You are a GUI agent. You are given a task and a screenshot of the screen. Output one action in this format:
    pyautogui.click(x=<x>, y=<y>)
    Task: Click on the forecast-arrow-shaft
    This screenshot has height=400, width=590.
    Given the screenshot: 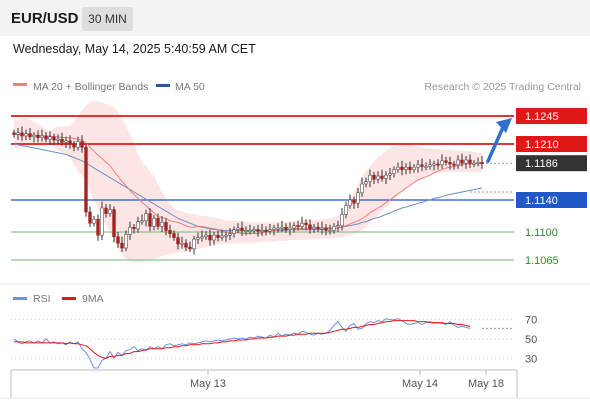 What is the action you would take?
    pyautogui.click(x=496, y=143)
    